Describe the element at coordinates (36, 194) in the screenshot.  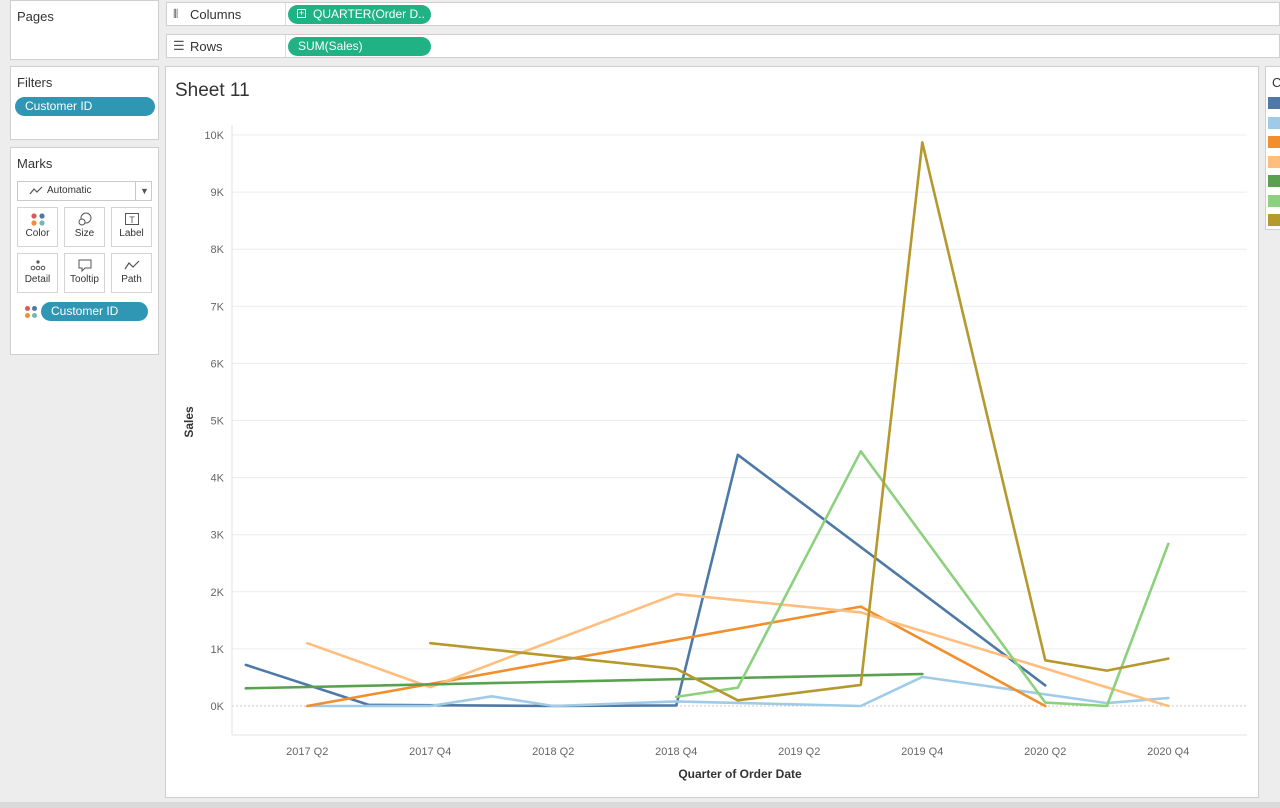
I see `line-mark-icon` at that location.